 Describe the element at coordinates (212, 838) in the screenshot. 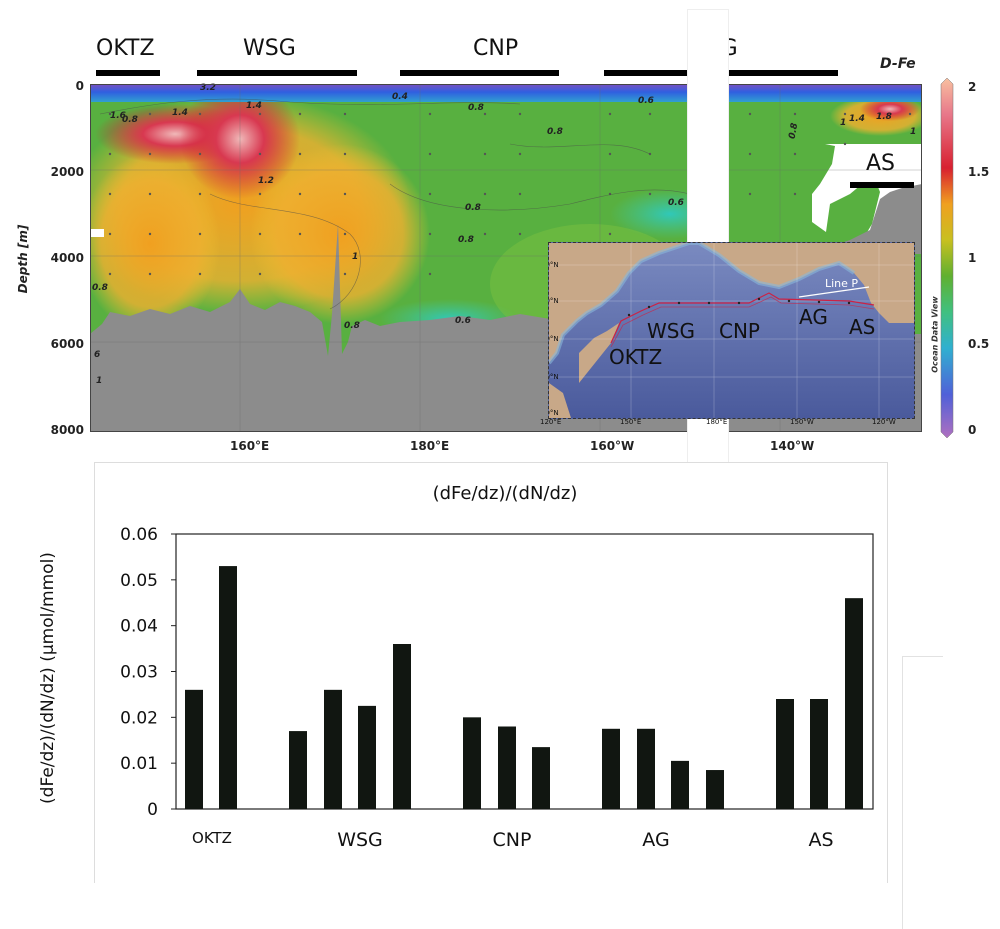

I see `x-category-label: OKTZ` at that location.